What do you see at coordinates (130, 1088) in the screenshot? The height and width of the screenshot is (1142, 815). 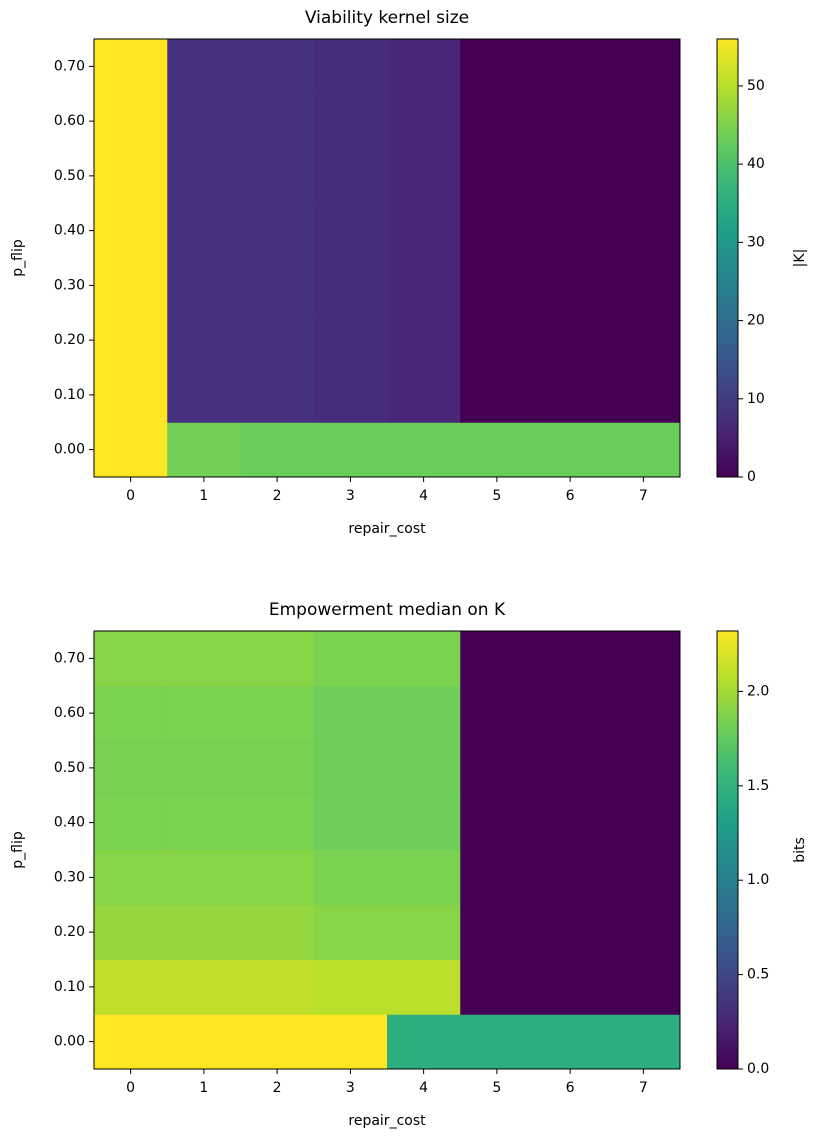 I see `x-tick-label: 0` at bounding box center [130, 1088].